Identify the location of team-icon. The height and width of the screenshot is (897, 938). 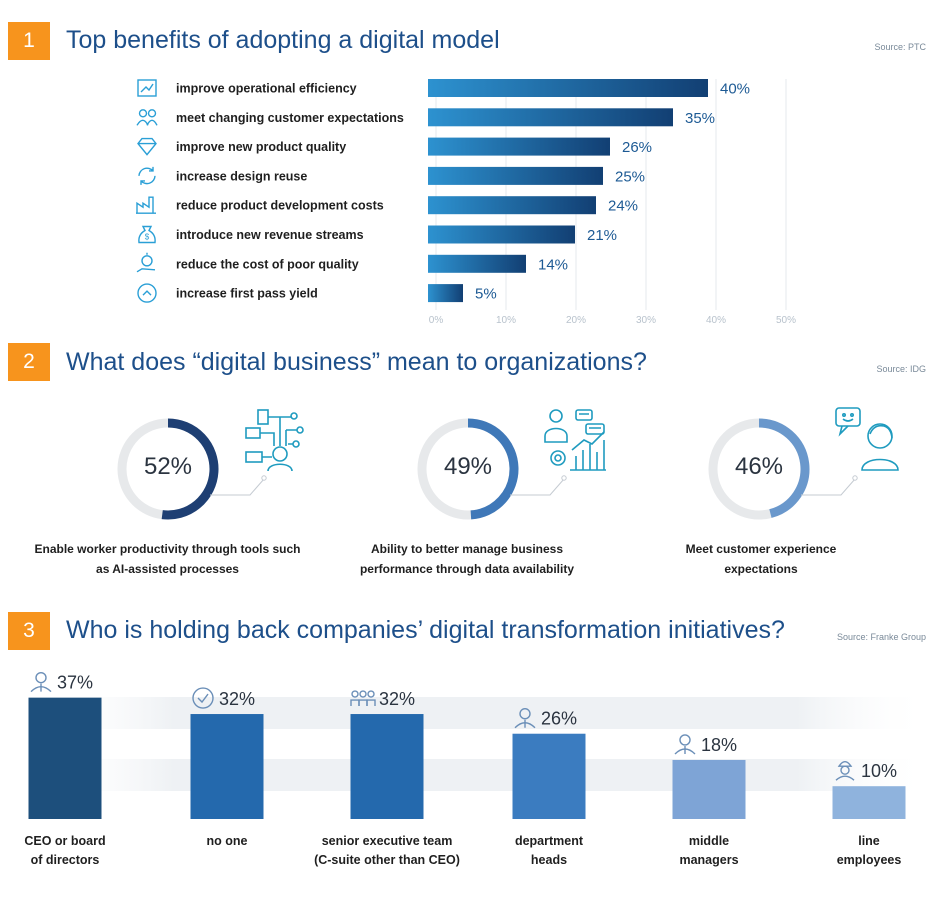
(363, 698).